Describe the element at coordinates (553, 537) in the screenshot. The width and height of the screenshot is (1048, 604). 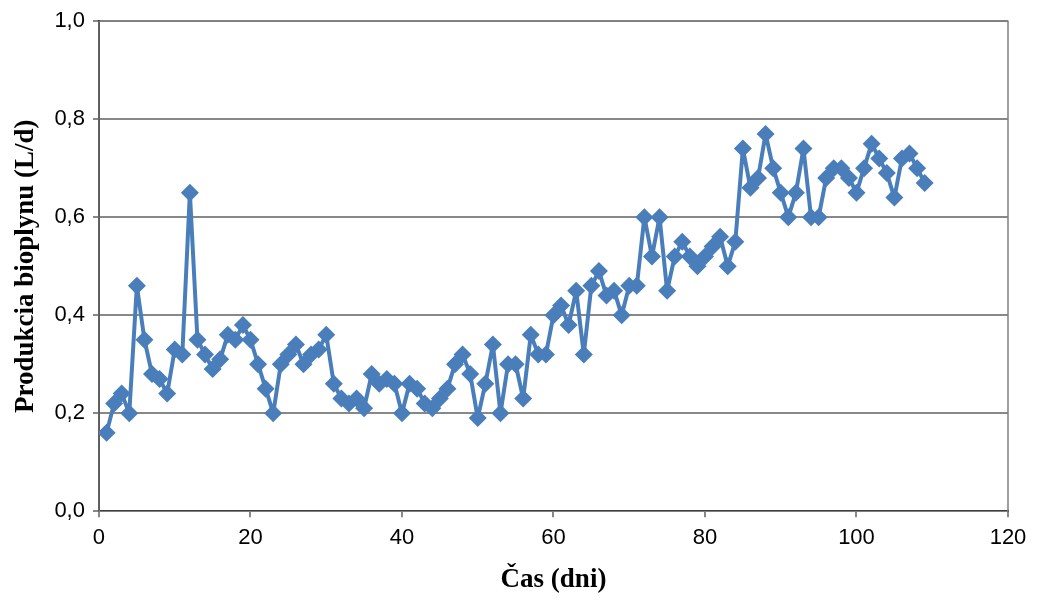
I see `x-tick-label: 60` at that location.